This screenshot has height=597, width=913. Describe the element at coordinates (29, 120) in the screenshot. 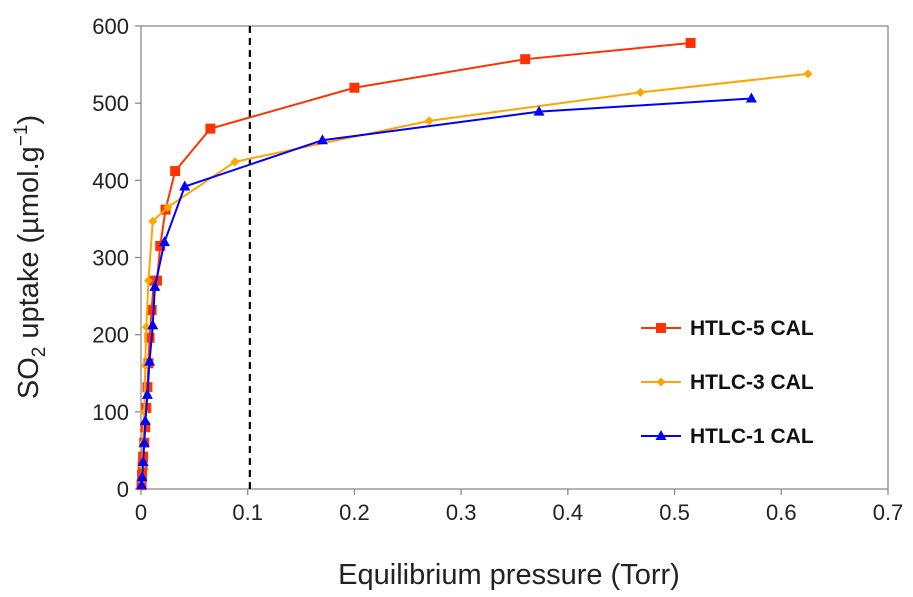

I see `y-axis-title-suffix: )` at that location.